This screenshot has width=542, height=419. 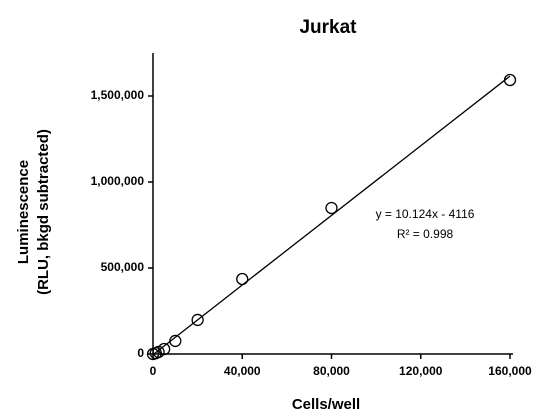 What do you see at coordinates (118, 181) in the screenshot?
I see `y-tick-label: 1,000,000` at bounding box center [118, 181].